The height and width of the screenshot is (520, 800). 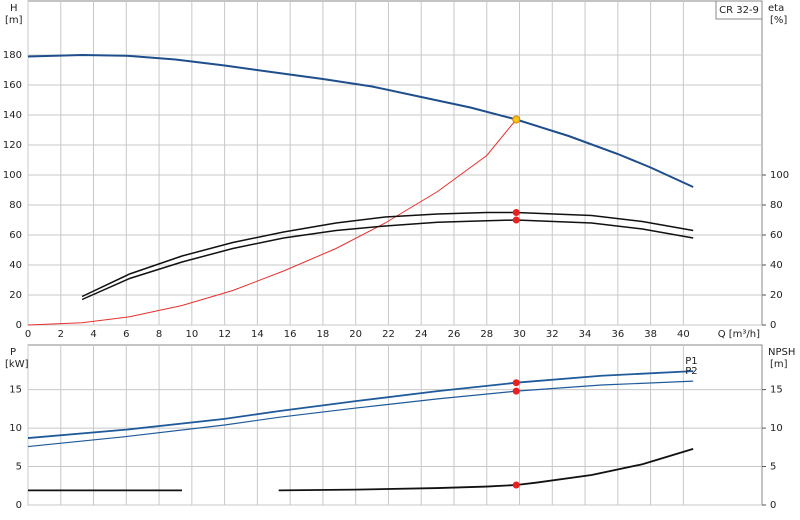 I want to click on x-tick-label: 14, so click(x=257, y=334).